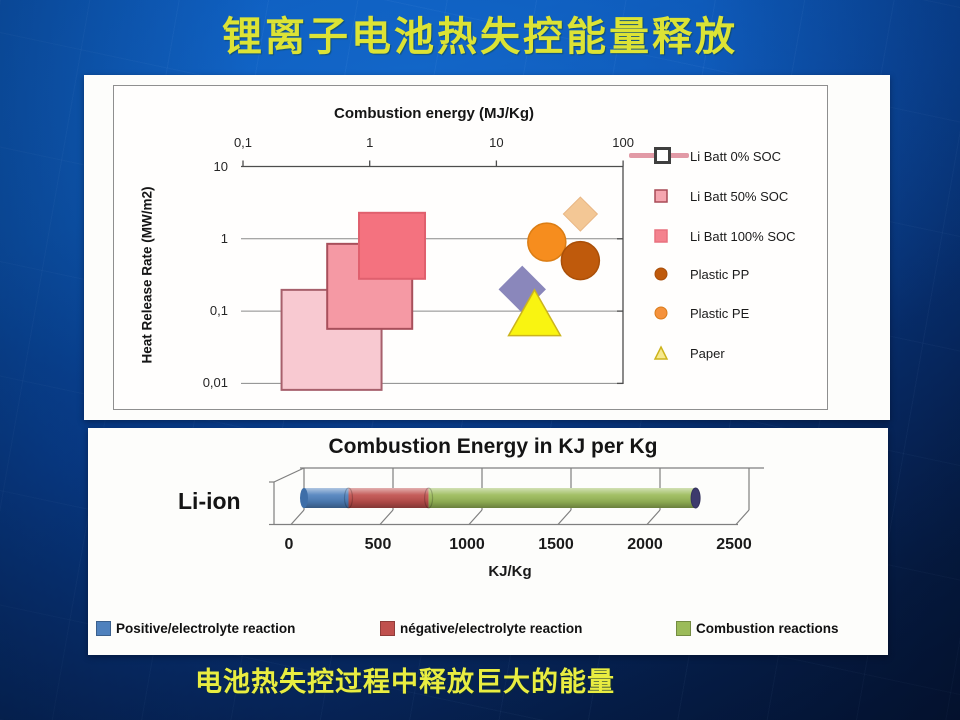 The image size is (960, 720). What do you see at coordinates (500, 498) in the screenshot?
I see `cylinder-shading` at bounding box center [500, 498].